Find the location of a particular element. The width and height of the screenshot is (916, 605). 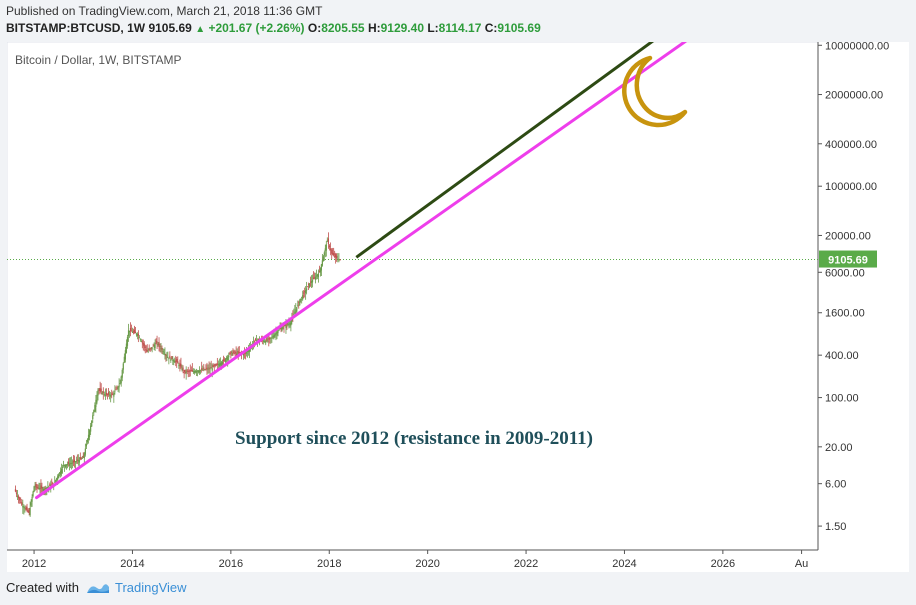

high-value: 9129.40 is located at coordinates (402, 28).